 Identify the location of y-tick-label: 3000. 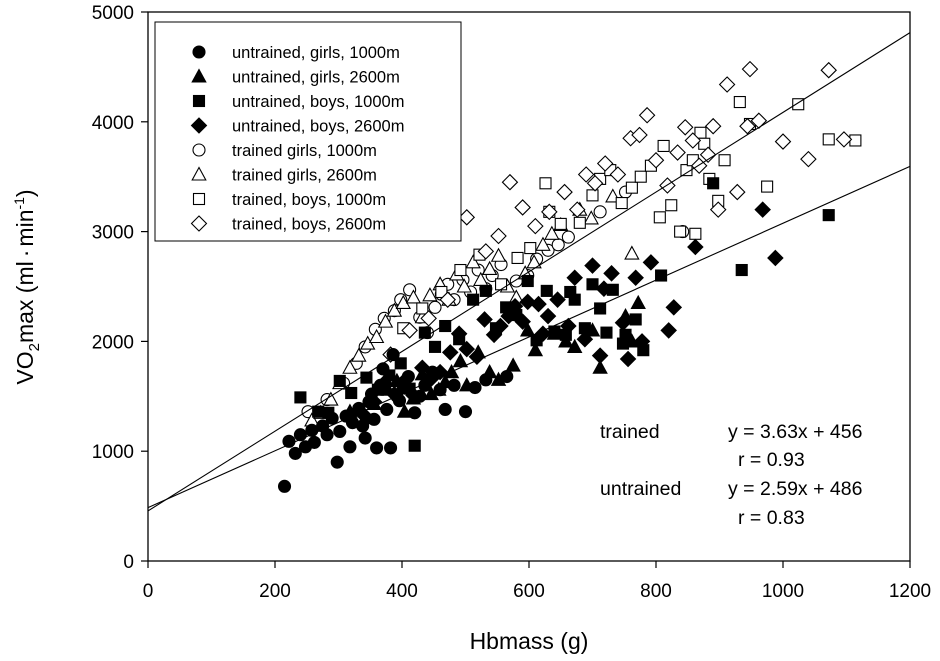
(113, 233).